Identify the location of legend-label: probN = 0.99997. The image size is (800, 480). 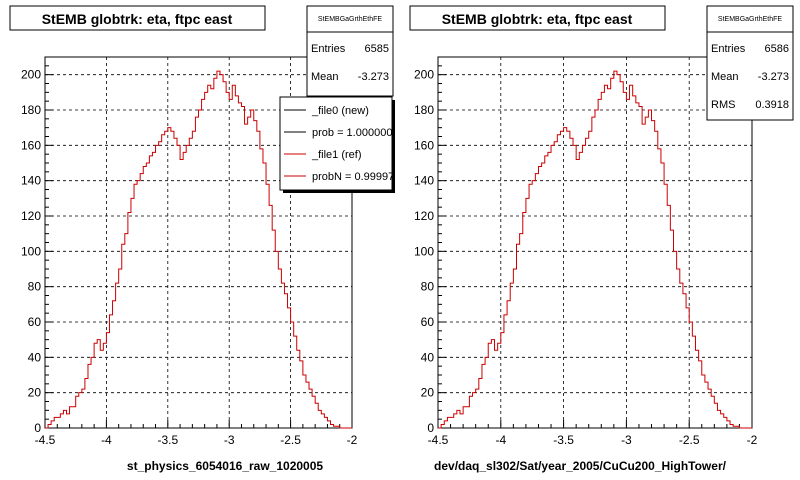
(353, 177).